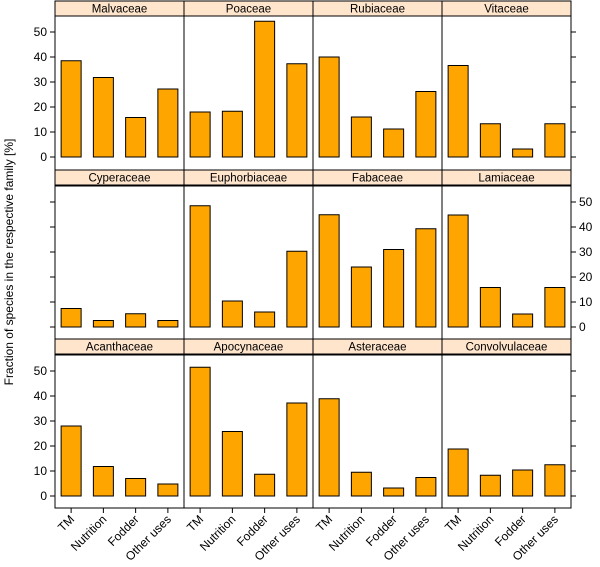 The height and width of the screenshot is (567, 600). Describe the element at coordinates (297, 449) in the screenshot. I see `bar-apocynaceae-other-uses` at that location.